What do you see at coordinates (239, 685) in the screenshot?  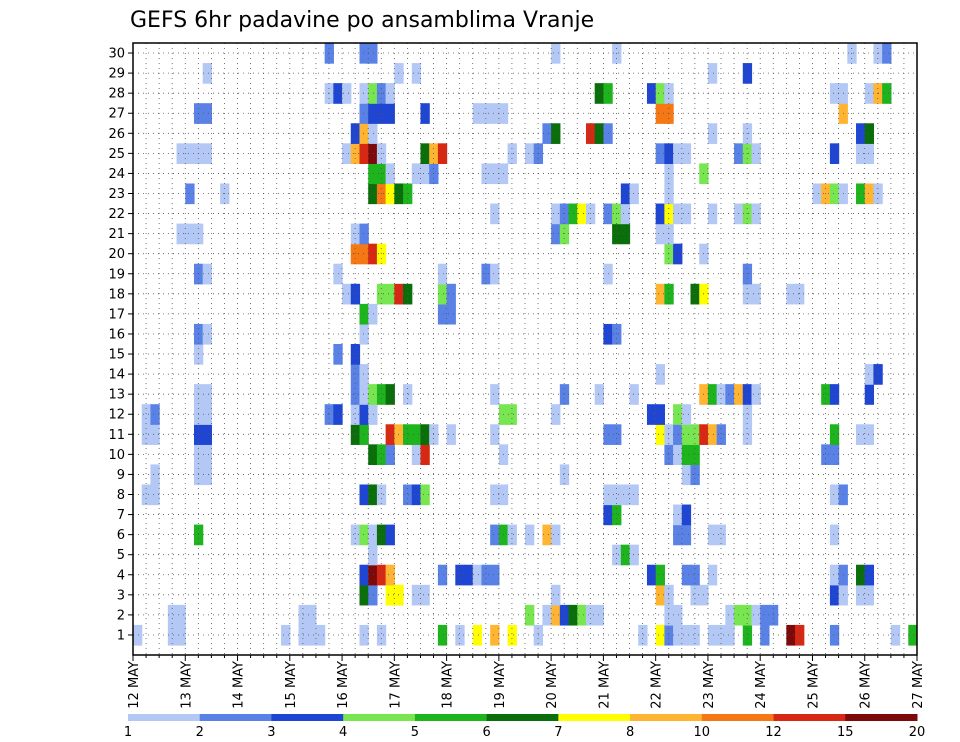 I see `x-tick-label: 14 MAY` at bounding box center [239, 685].